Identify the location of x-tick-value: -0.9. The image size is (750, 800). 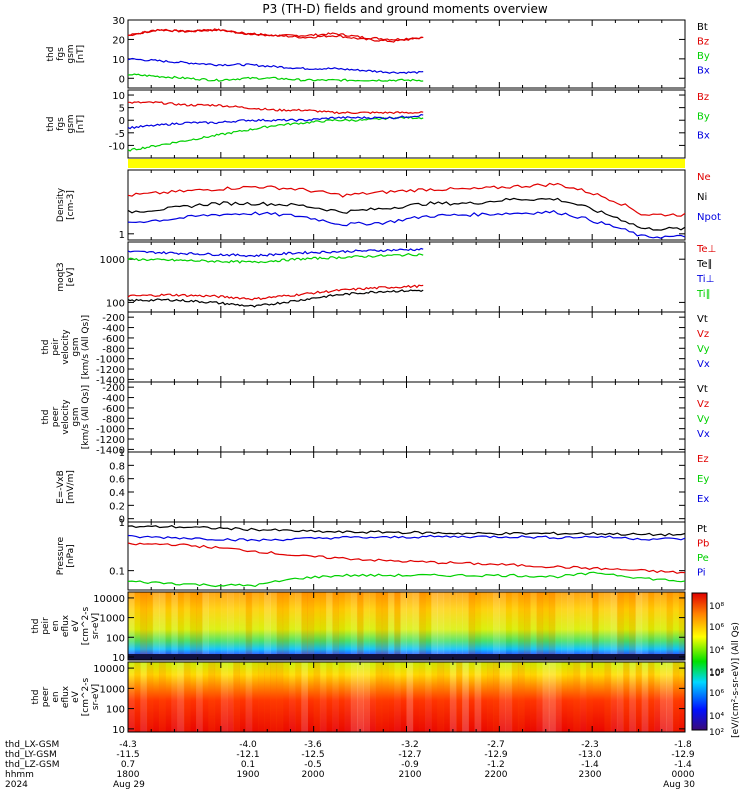
(410, 765).